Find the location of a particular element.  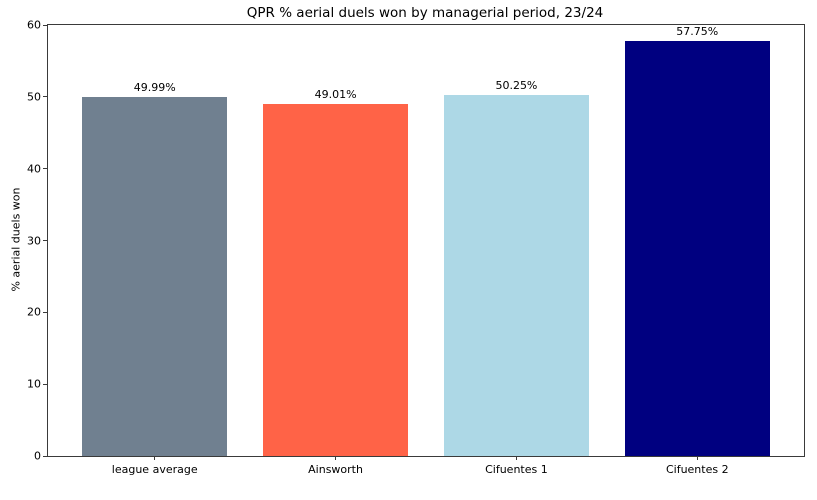

y-tick-label: 10 is located at coordinates (34, 384).